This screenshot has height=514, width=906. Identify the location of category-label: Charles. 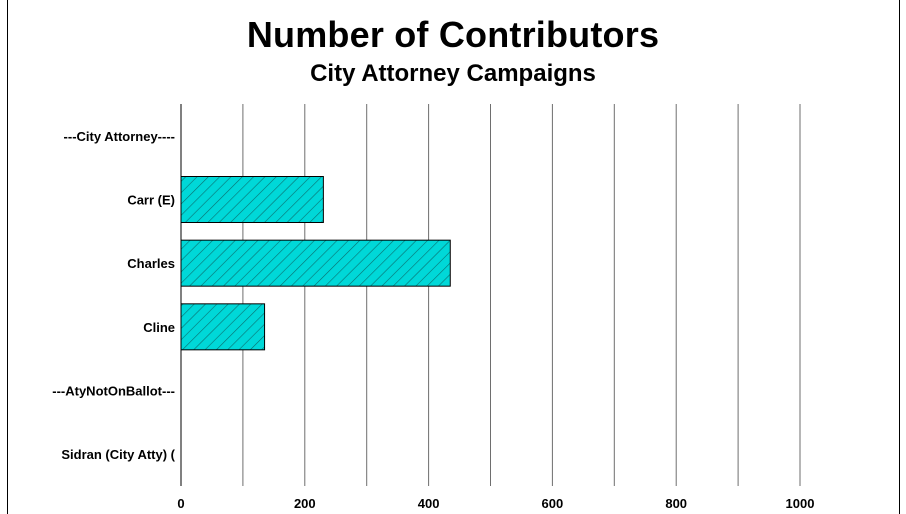
(151, 263).